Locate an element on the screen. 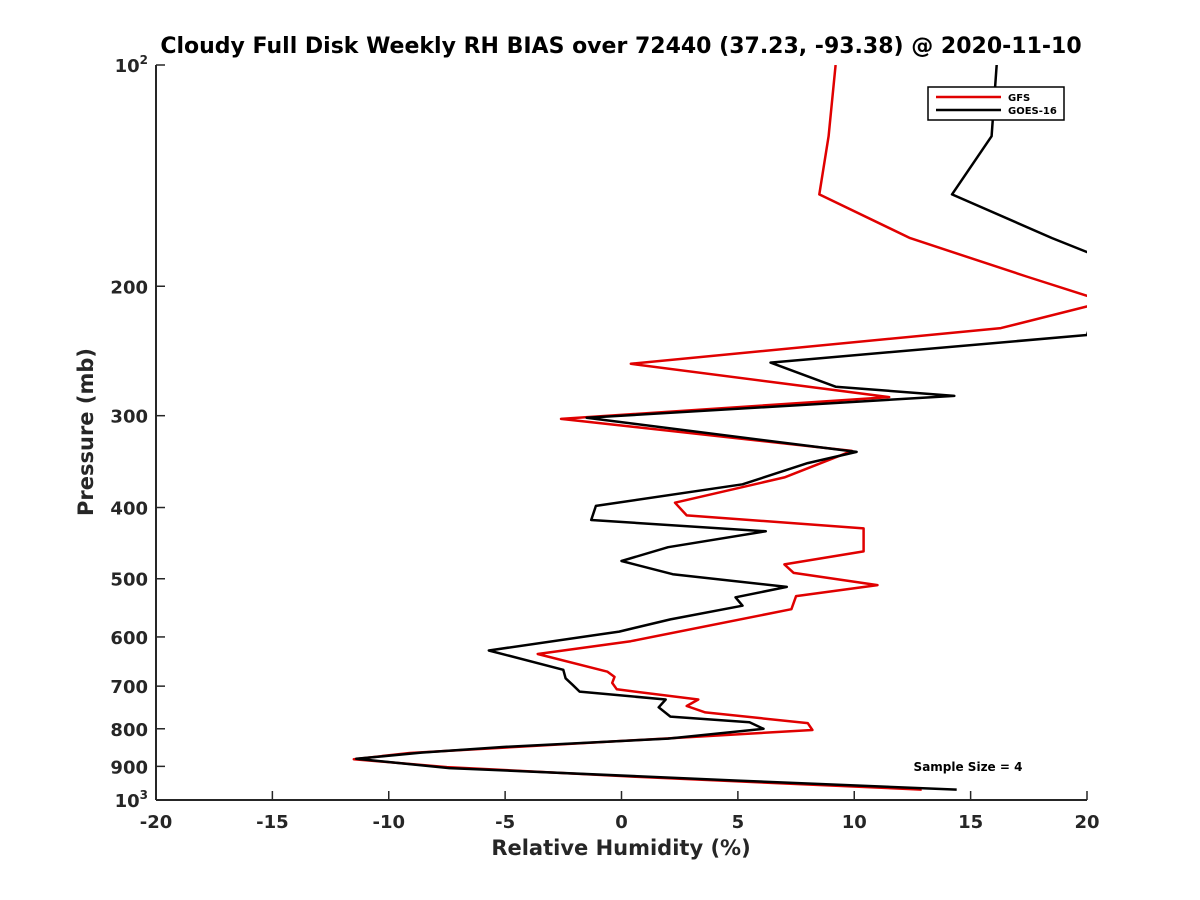  legend: GFS GOES-16 is located at coordinates (996, 103).